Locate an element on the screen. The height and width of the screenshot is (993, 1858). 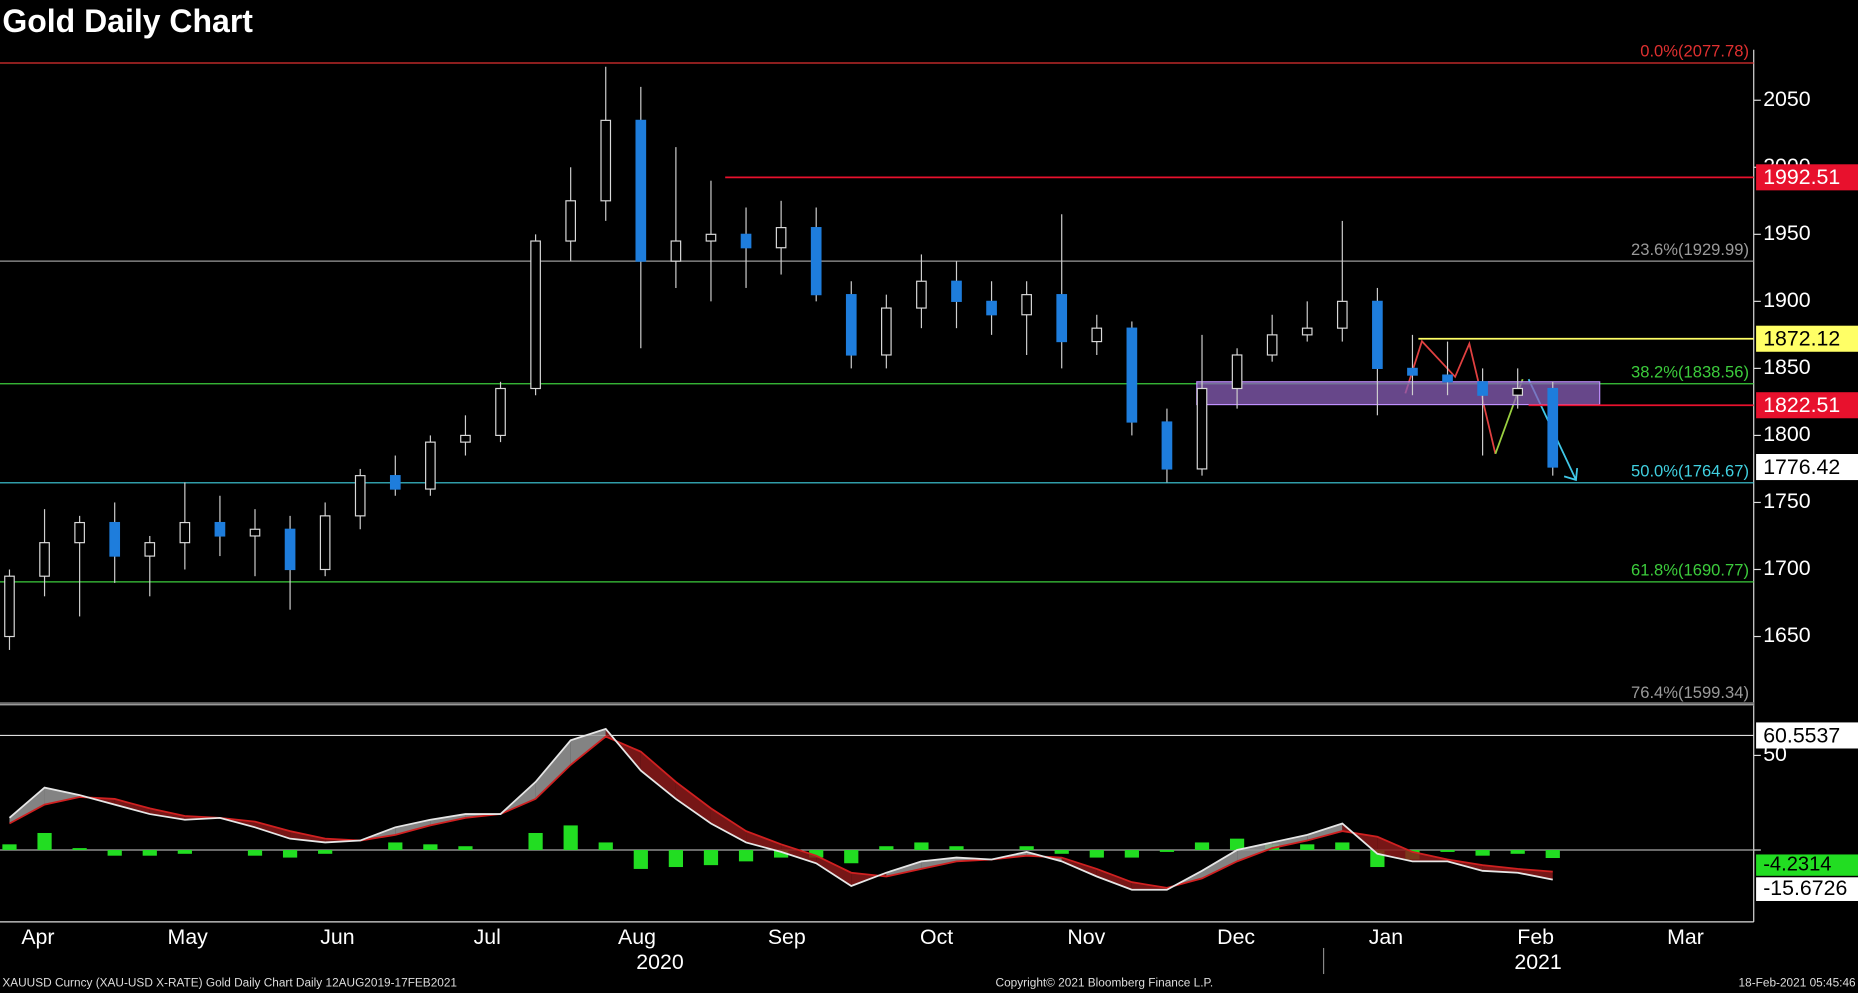
fib-label: 0.0%(2077.78) is located at coordinates (1694, 51).